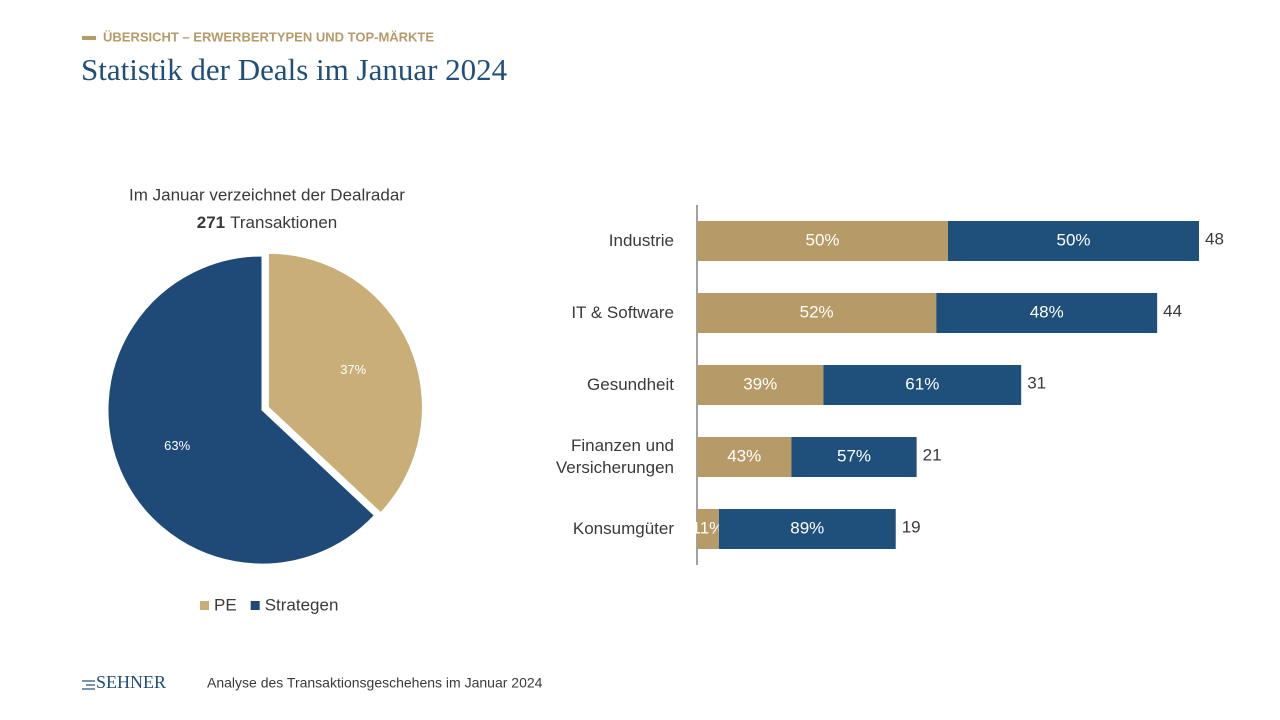 The width and height of the screenshot is (1280, 720). I want to click on bar-total: 19, so click(911, 526).